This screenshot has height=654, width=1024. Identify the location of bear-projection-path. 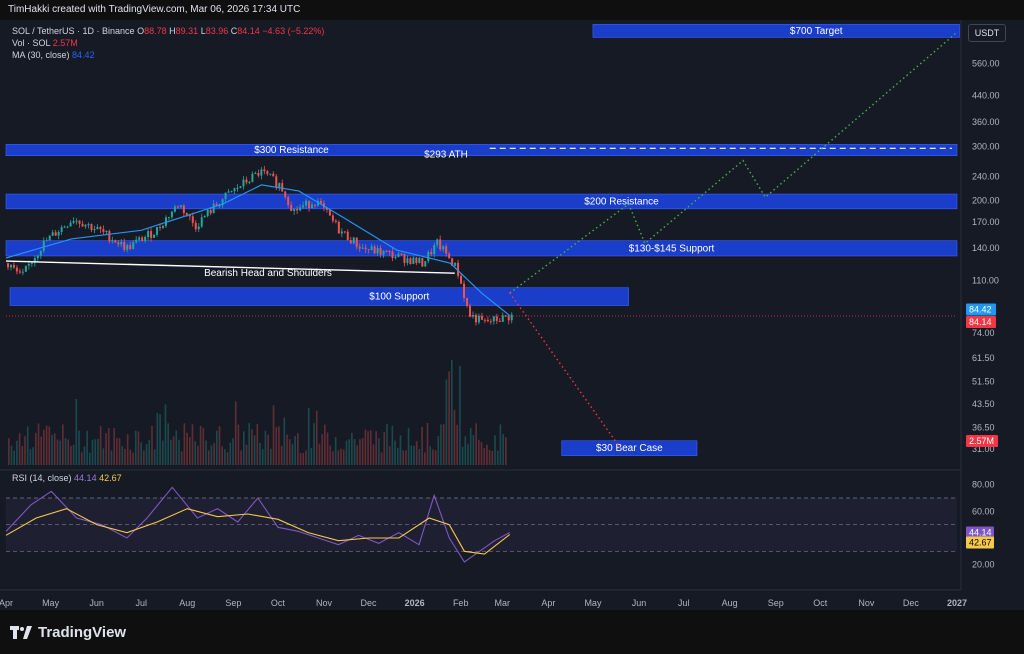
(565, 371).